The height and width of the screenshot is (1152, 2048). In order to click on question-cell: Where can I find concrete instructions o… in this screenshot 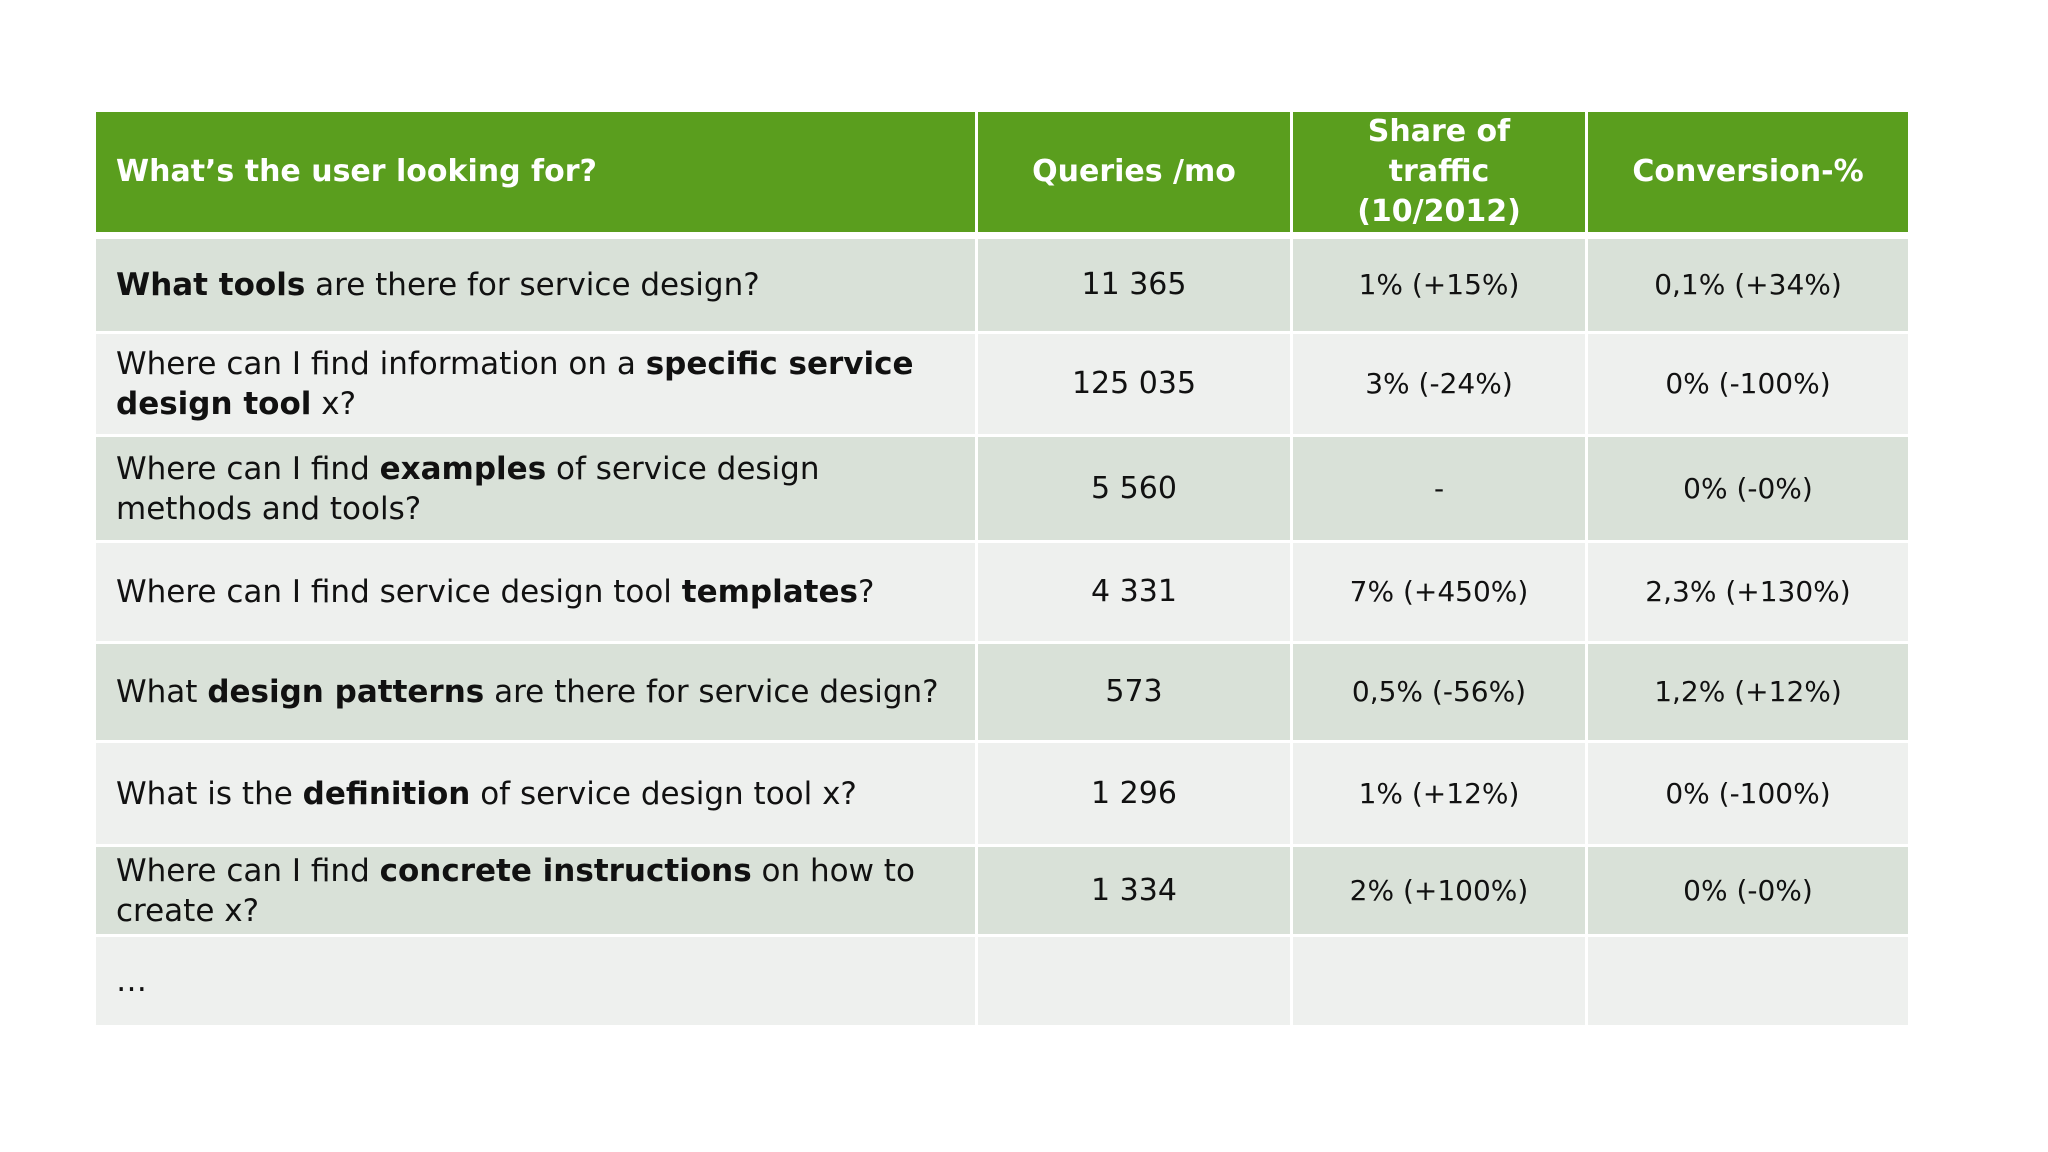, I will do `click(537, 892)`.